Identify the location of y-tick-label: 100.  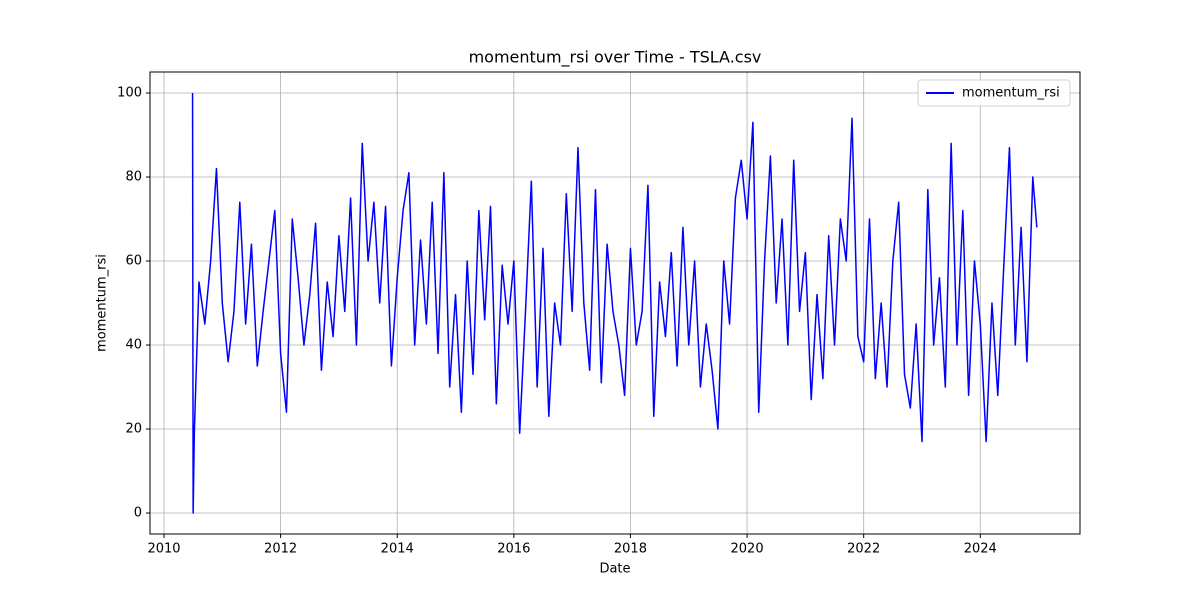
(129, 93).